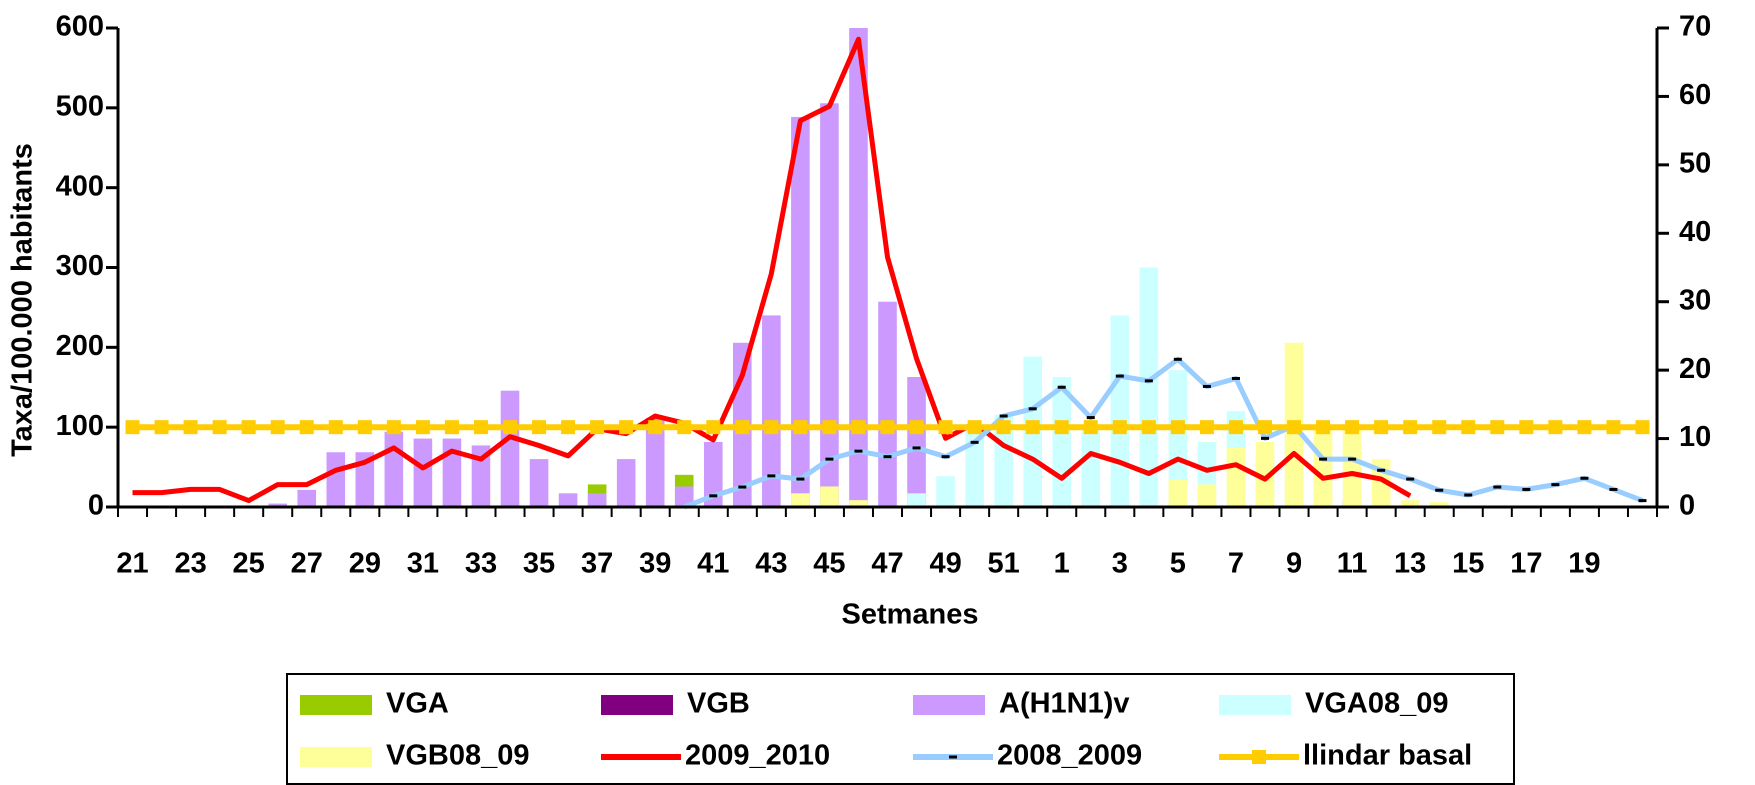 The width and height of the screenshot is (1755, 785). What do you see at coordinates (1410, 564) in the screenshot?
I see `x-tick-label: 13` at bounding box center [1410, 564].